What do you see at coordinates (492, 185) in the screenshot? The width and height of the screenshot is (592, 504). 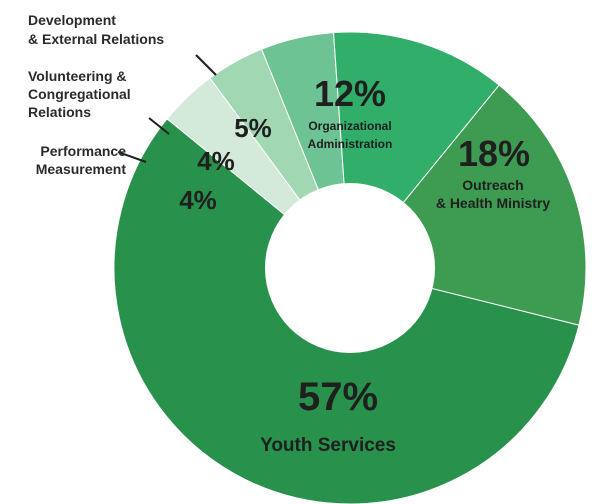 I see `slice-label-outreach: Outreach` at bounding box center [492, 185].